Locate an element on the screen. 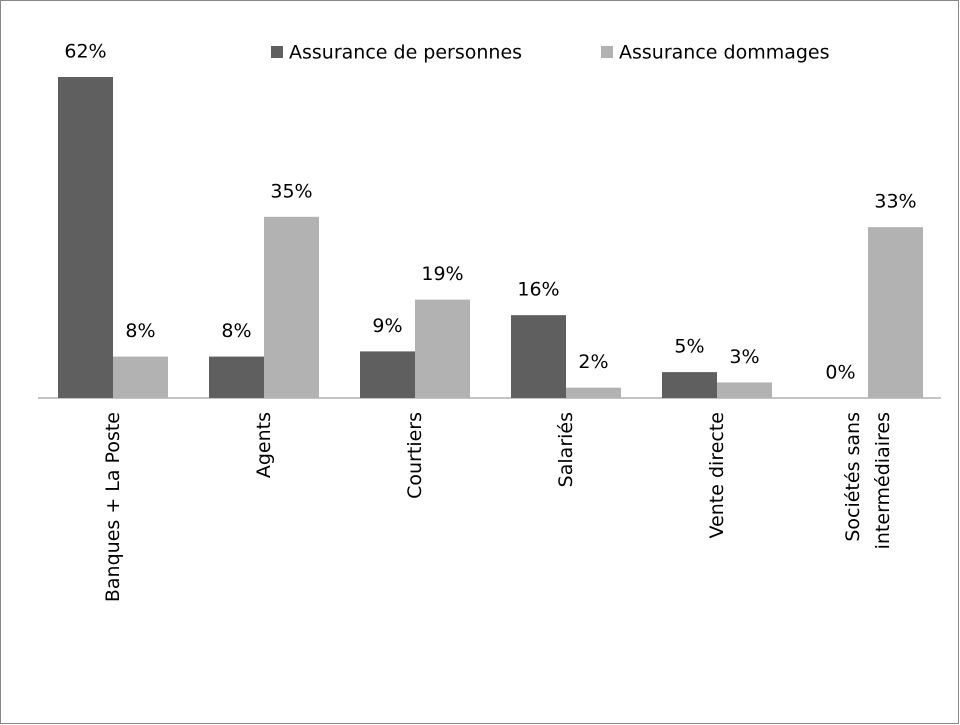 The width and height of the screenshot is (960, 725). x-tick-label: Sociétés sans intermédiaires is located at coordinates (868, 481).